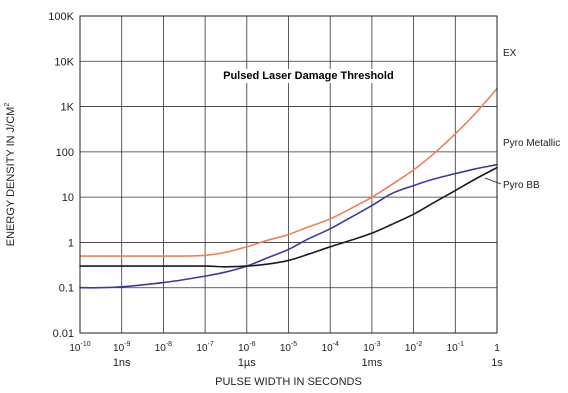  What do you see at coordinates (493, 181) in the screenshot?
I see `series-label-leader` at bounding box center [493, 181].